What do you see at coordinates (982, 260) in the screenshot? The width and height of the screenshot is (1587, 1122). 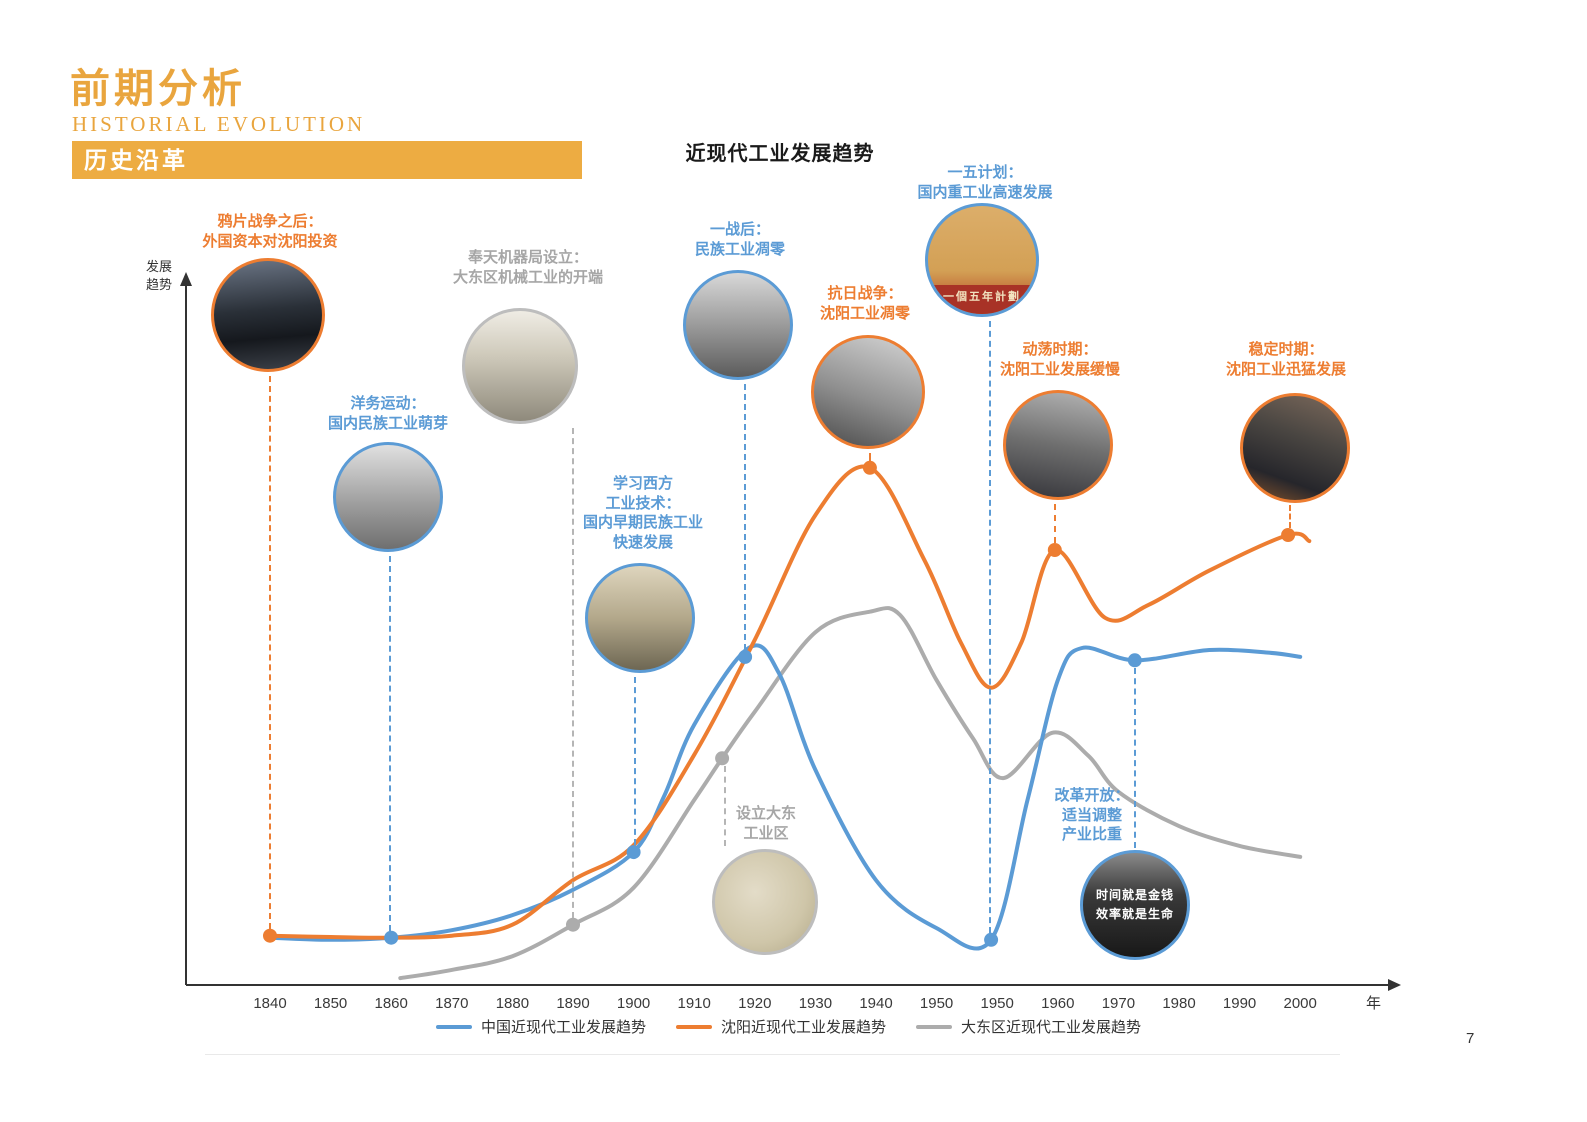 I see `photo-first-five-year-plan: 一個五年計劃` at bounding box center [982, 260].